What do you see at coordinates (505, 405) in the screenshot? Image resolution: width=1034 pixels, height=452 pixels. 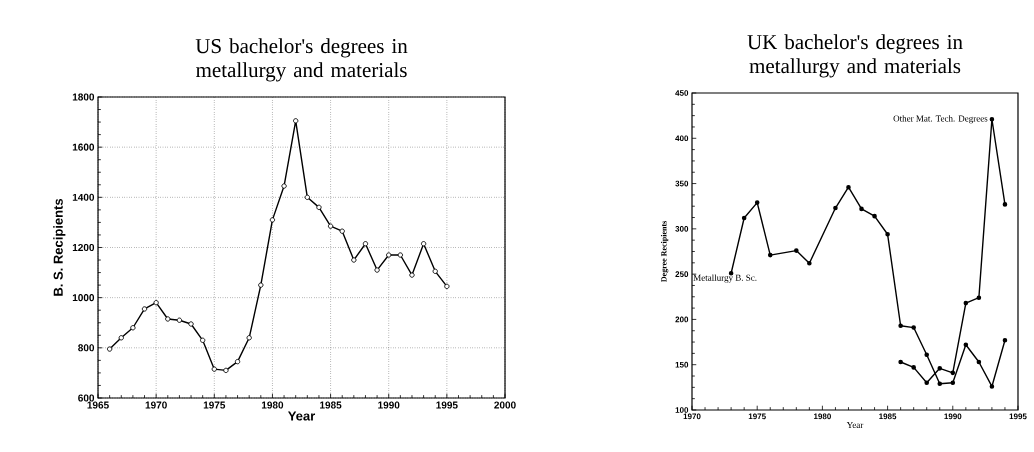 I see `x-tick-label: 2000` at bounding box center [505, 405].